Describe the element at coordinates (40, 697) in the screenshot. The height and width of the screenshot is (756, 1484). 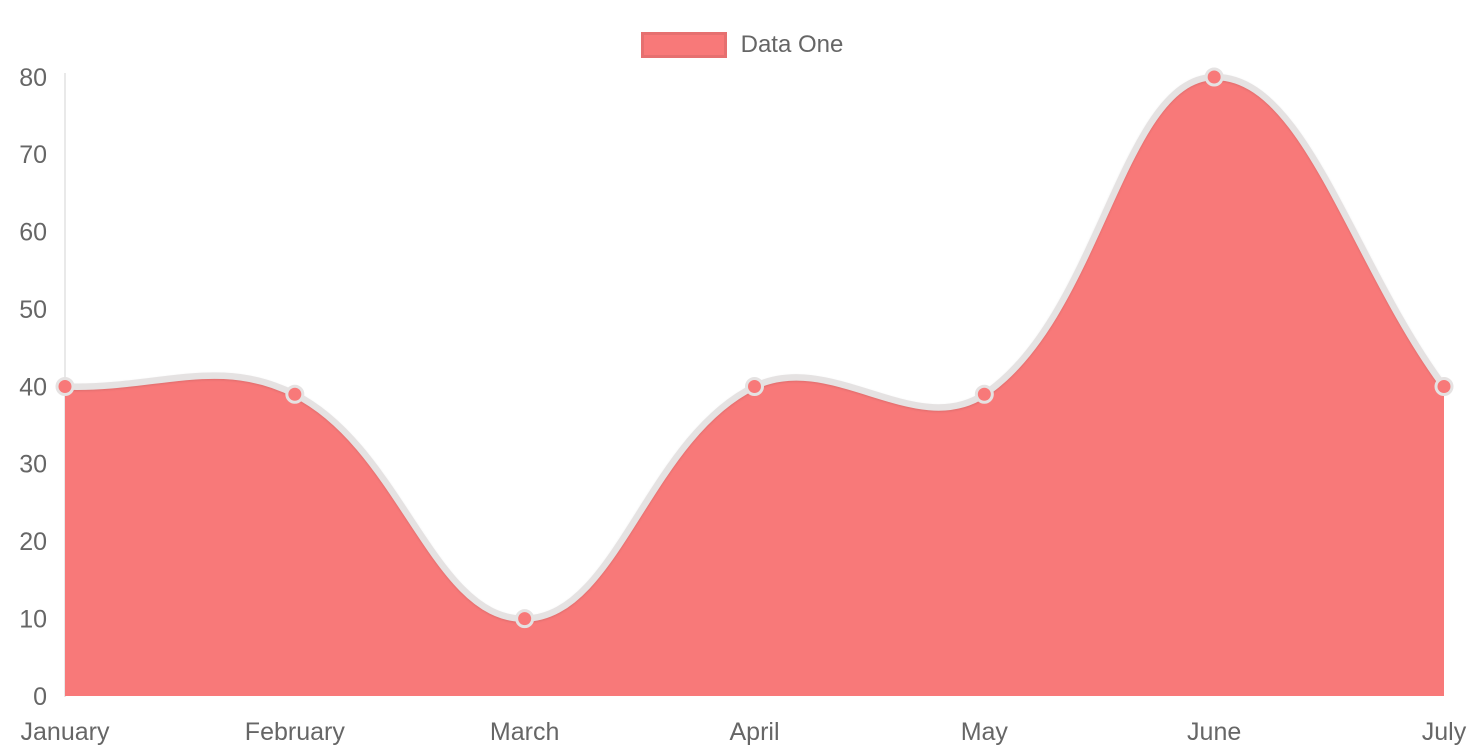
I see `y-tick-label-0: 0` at that location.